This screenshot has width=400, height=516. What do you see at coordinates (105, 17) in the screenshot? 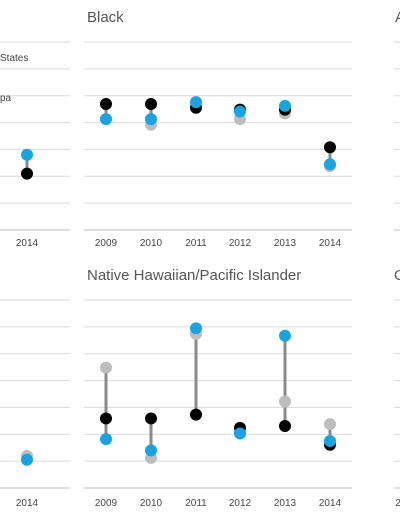
I see `panel-title: Black` at bounding box center [105, 17].